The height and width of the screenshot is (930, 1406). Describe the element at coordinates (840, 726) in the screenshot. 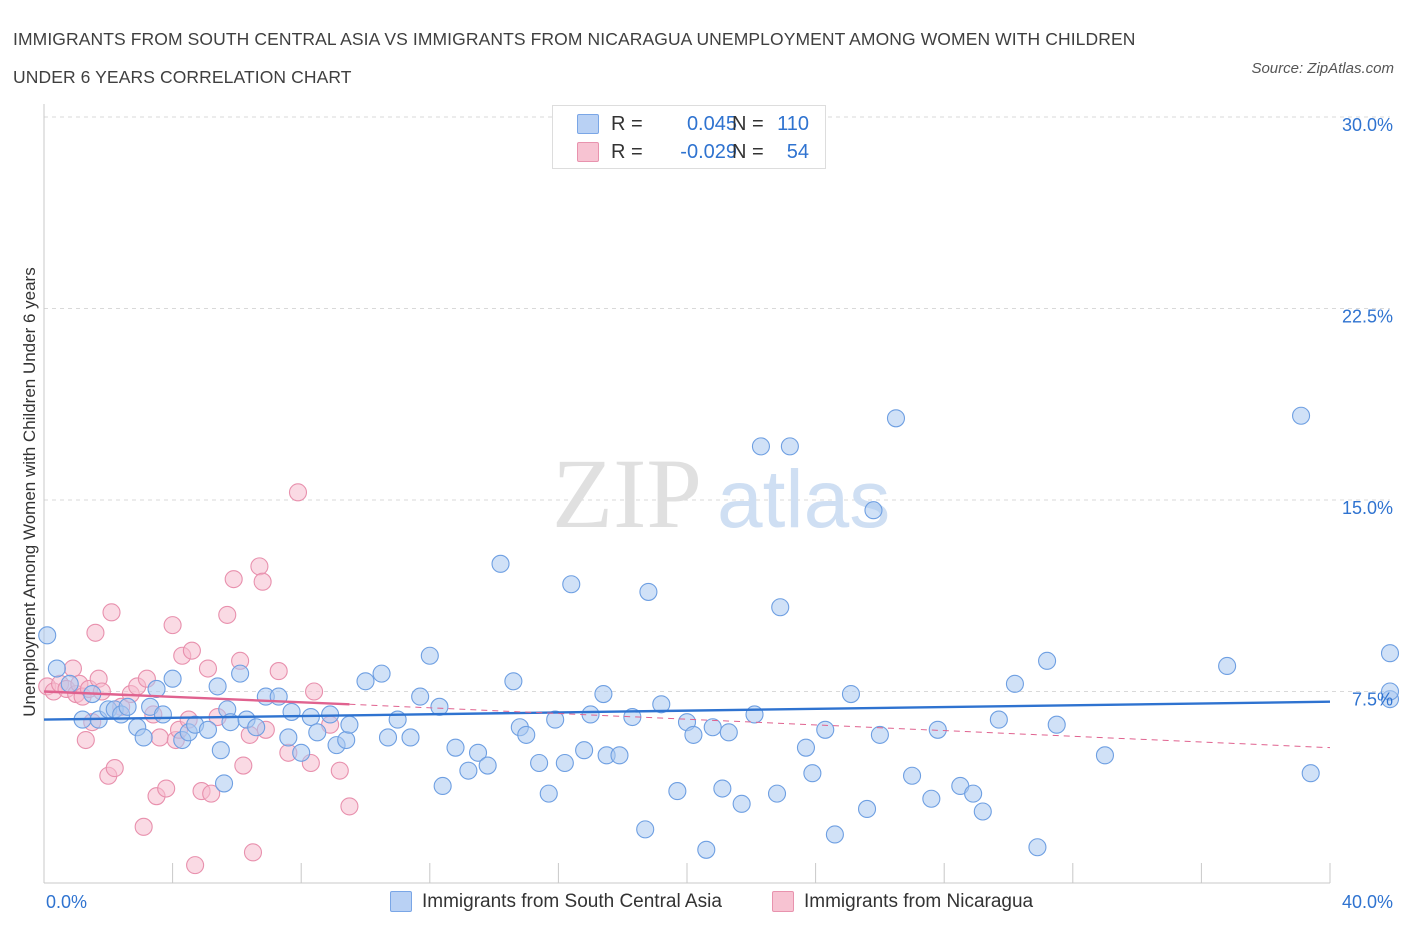

I see `trend-line-nicaragua-extension` at that location.